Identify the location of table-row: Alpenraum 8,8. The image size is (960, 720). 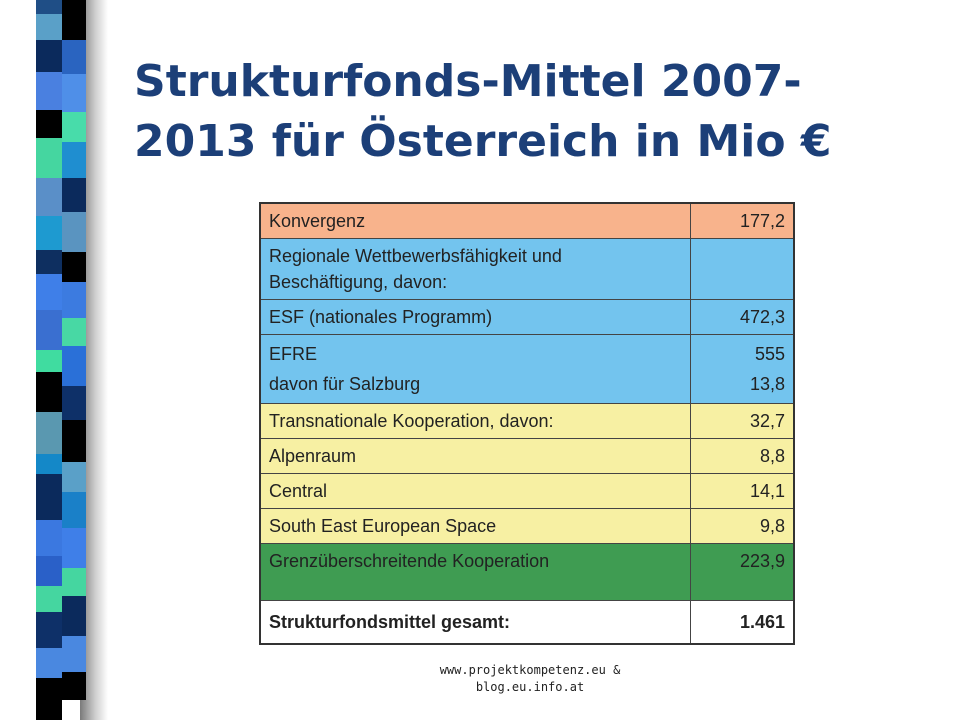
(527, 456).